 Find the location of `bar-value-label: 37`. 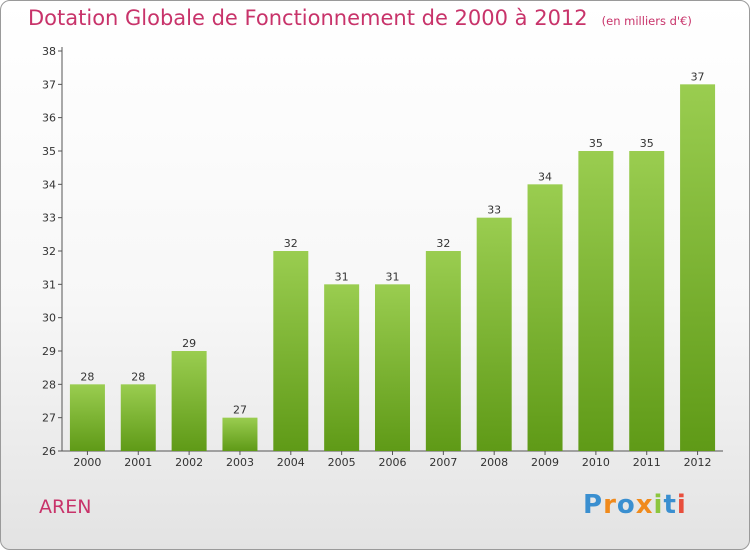

bar-value-label: 37 is located at coordinates (698, 76).